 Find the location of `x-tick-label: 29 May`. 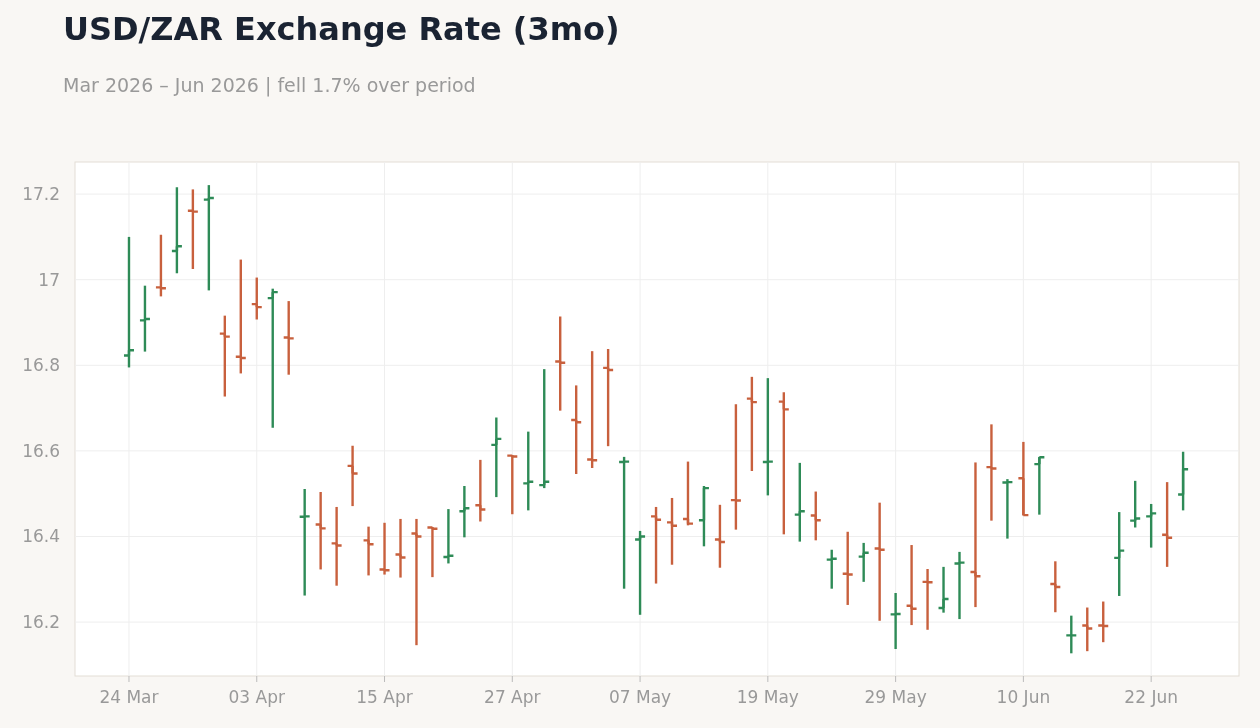

x-tick-label: 29 May is located at coordinates (895, 697).